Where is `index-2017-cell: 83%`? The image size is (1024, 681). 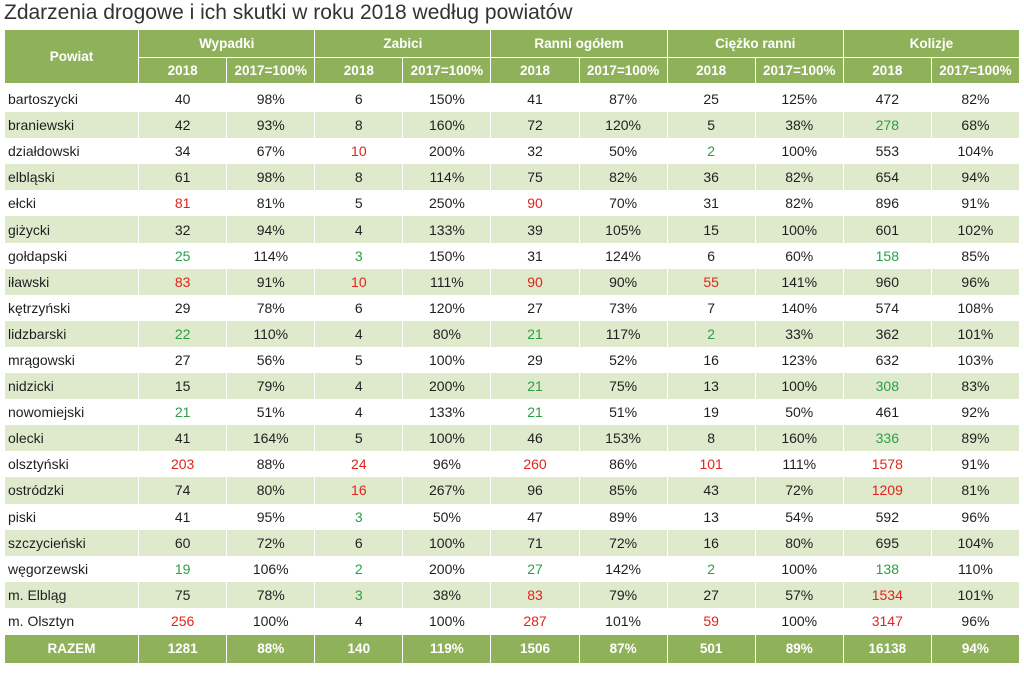
index-2017-cell: 83% is located at coordinates (975, 386).